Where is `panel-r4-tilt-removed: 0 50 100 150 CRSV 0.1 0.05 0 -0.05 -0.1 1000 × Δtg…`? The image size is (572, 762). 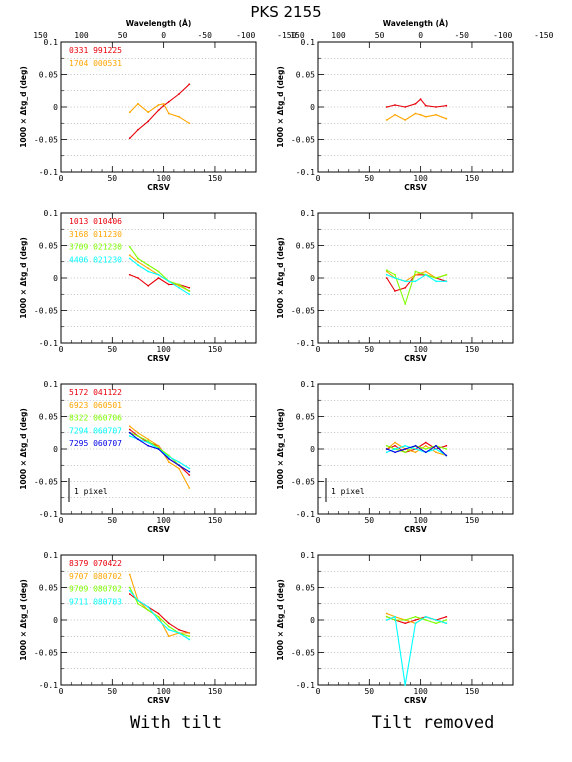 panel-r4-tilt-removed: 0 50 100 150 CRSV 0.1 0.05 0 -0.05 -0.1 1000 × Δtg… is located at coordinates (395, 628).